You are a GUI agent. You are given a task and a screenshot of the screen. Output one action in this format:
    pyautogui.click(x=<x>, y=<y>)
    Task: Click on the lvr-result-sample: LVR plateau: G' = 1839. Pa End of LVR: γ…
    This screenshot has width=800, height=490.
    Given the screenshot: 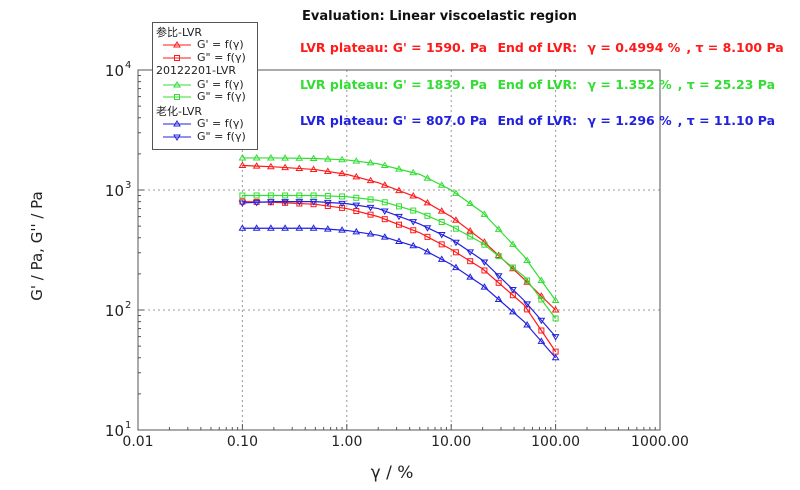 What is the action you would take?
    pyautogui.click(x=538, y=84)
    